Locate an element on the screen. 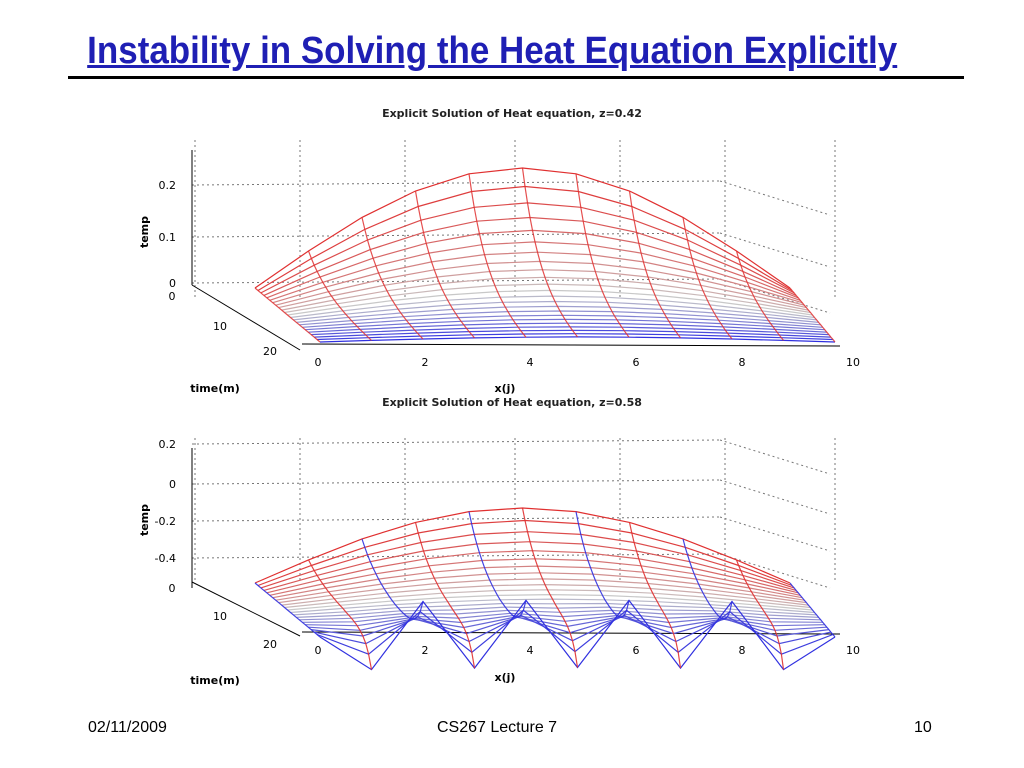 This screenshot has height=768, width=1024. grid is located at coordinates (513, 227).